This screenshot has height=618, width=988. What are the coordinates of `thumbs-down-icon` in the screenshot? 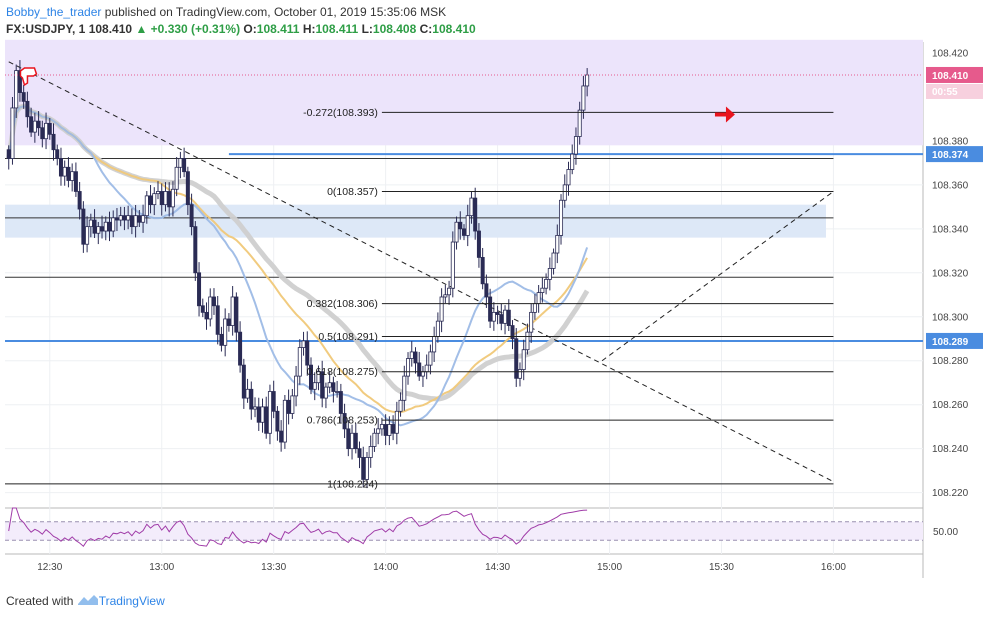 It's located at (28, 77).